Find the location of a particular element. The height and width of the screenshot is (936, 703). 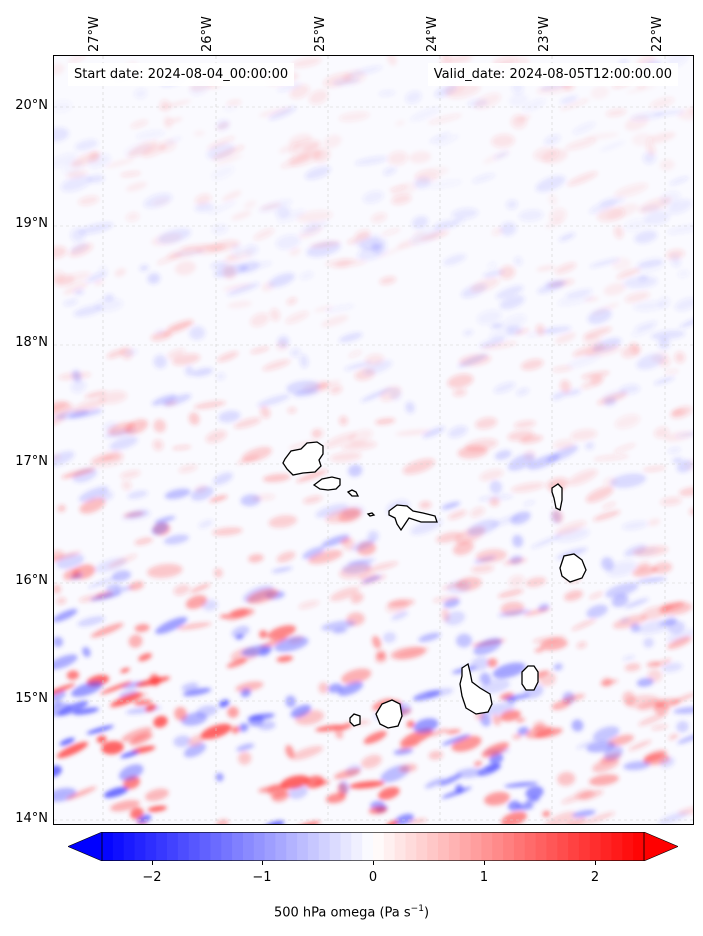

island-brava is located at coordinates (355, 720).